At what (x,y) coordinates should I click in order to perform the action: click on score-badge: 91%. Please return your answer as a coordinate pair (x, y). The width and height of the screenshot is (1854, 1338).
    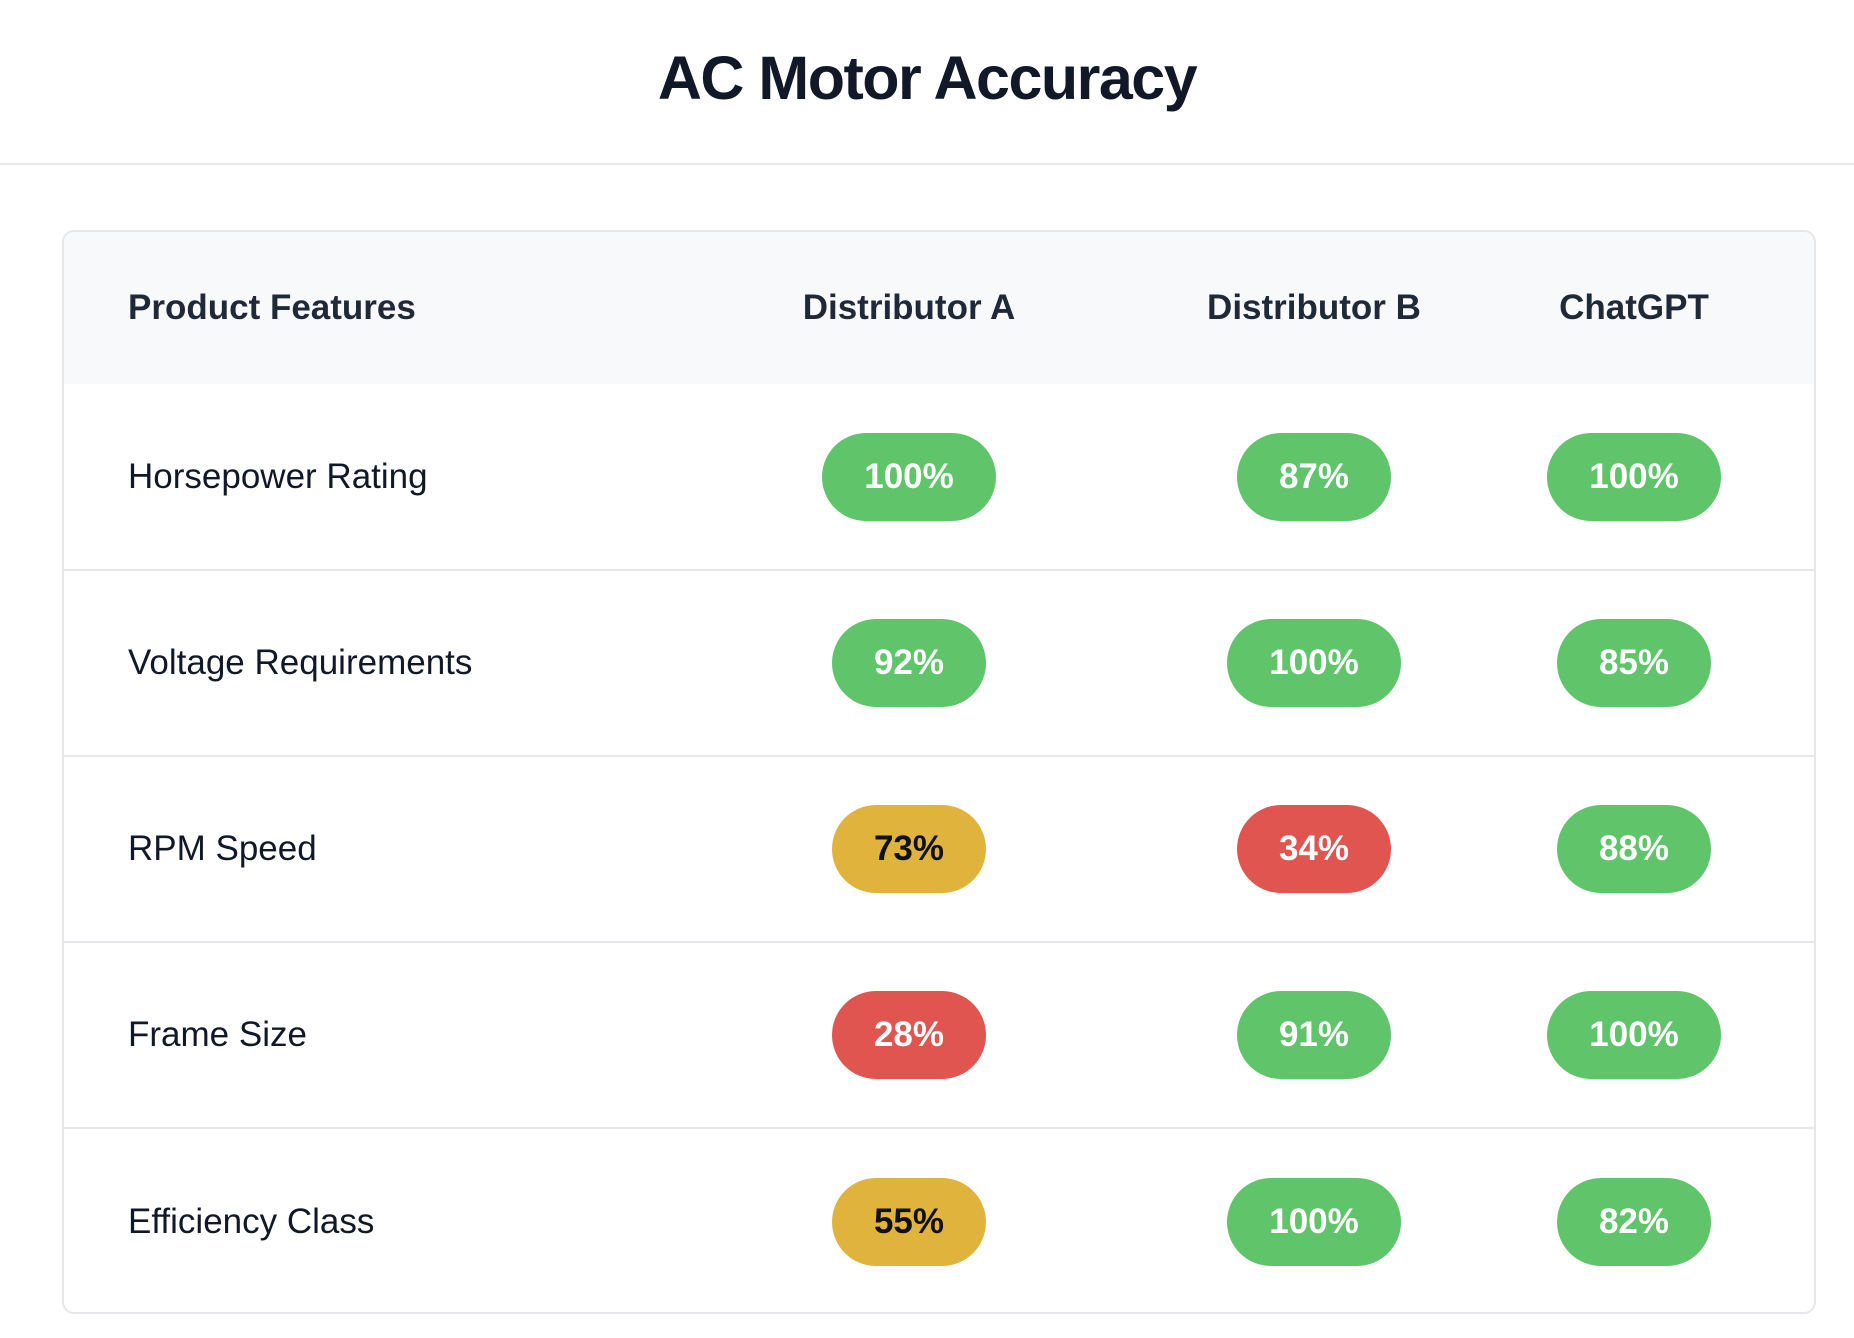
    Looking at the image, I should click on (1314, 1035).